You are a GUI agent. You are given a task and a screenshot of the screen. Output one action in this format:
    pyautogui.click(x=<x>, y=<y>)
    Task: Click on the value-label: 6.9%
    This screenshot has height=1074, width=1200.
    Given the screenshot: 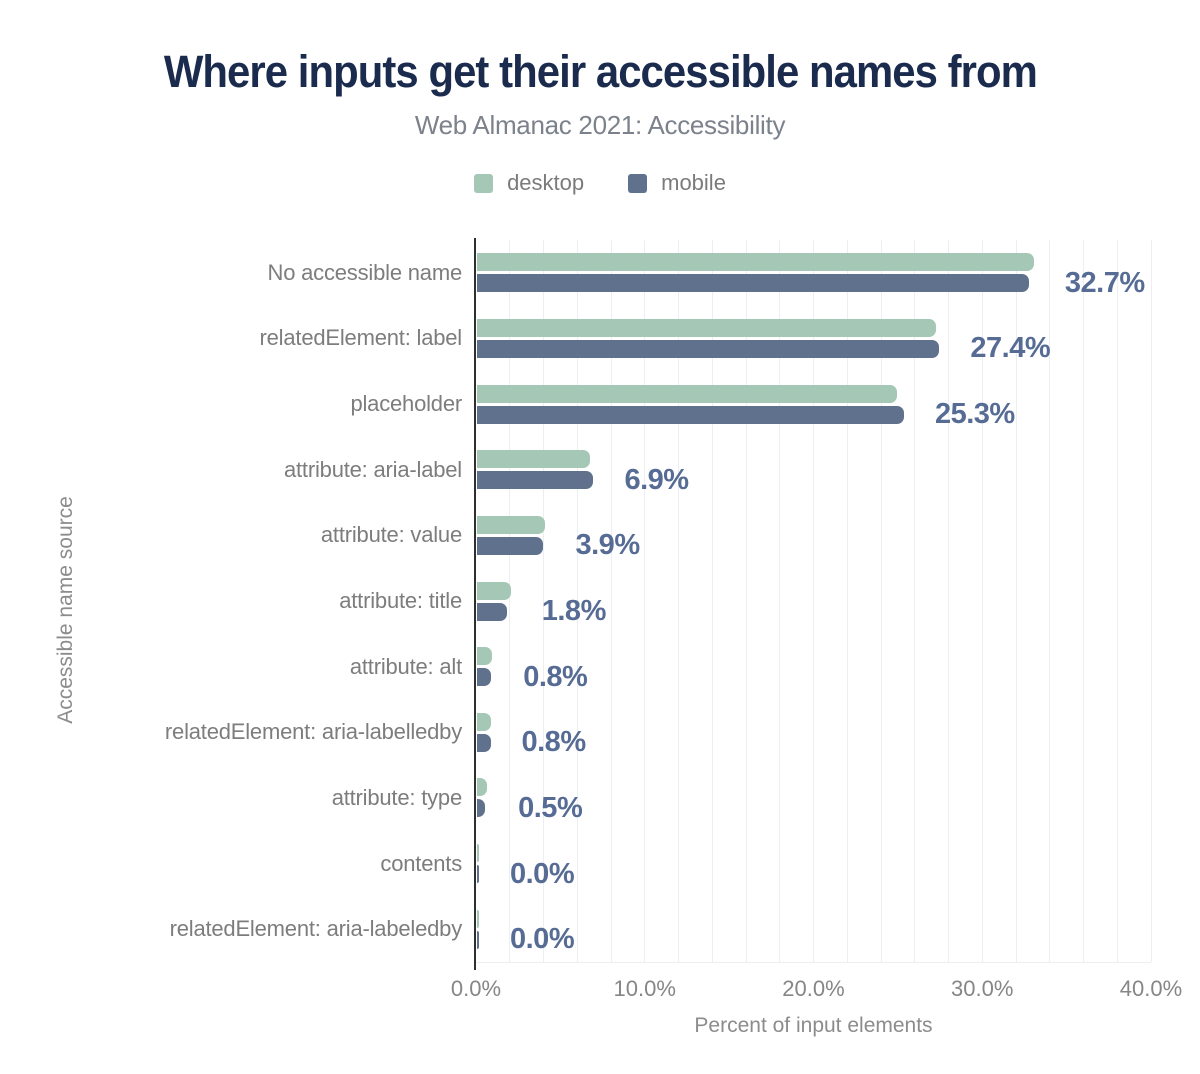 What is the action you would take?
    pyautogui.click(x=656, y=479)
    